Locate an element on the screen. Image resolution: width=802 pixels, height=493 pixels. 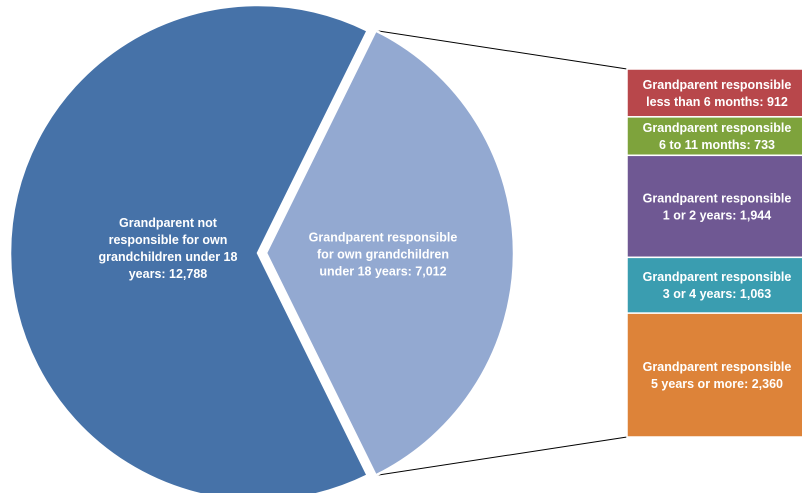
pie-slice-responsible-label-line: under 18 years: 7,012 is located at coordinates (382, 272).